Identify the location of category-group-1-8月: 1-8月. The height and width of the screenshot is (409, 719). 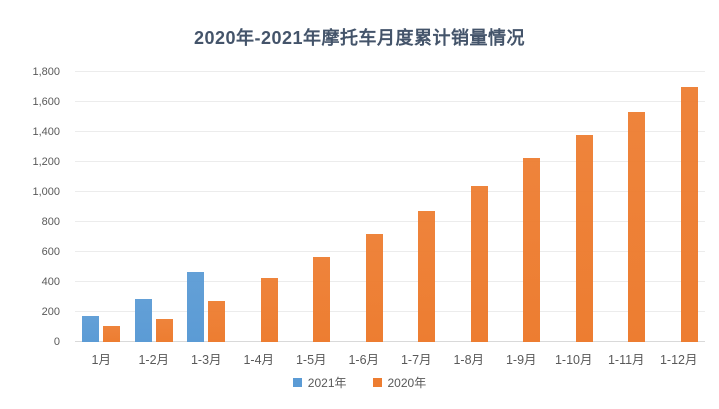
(469, 219).